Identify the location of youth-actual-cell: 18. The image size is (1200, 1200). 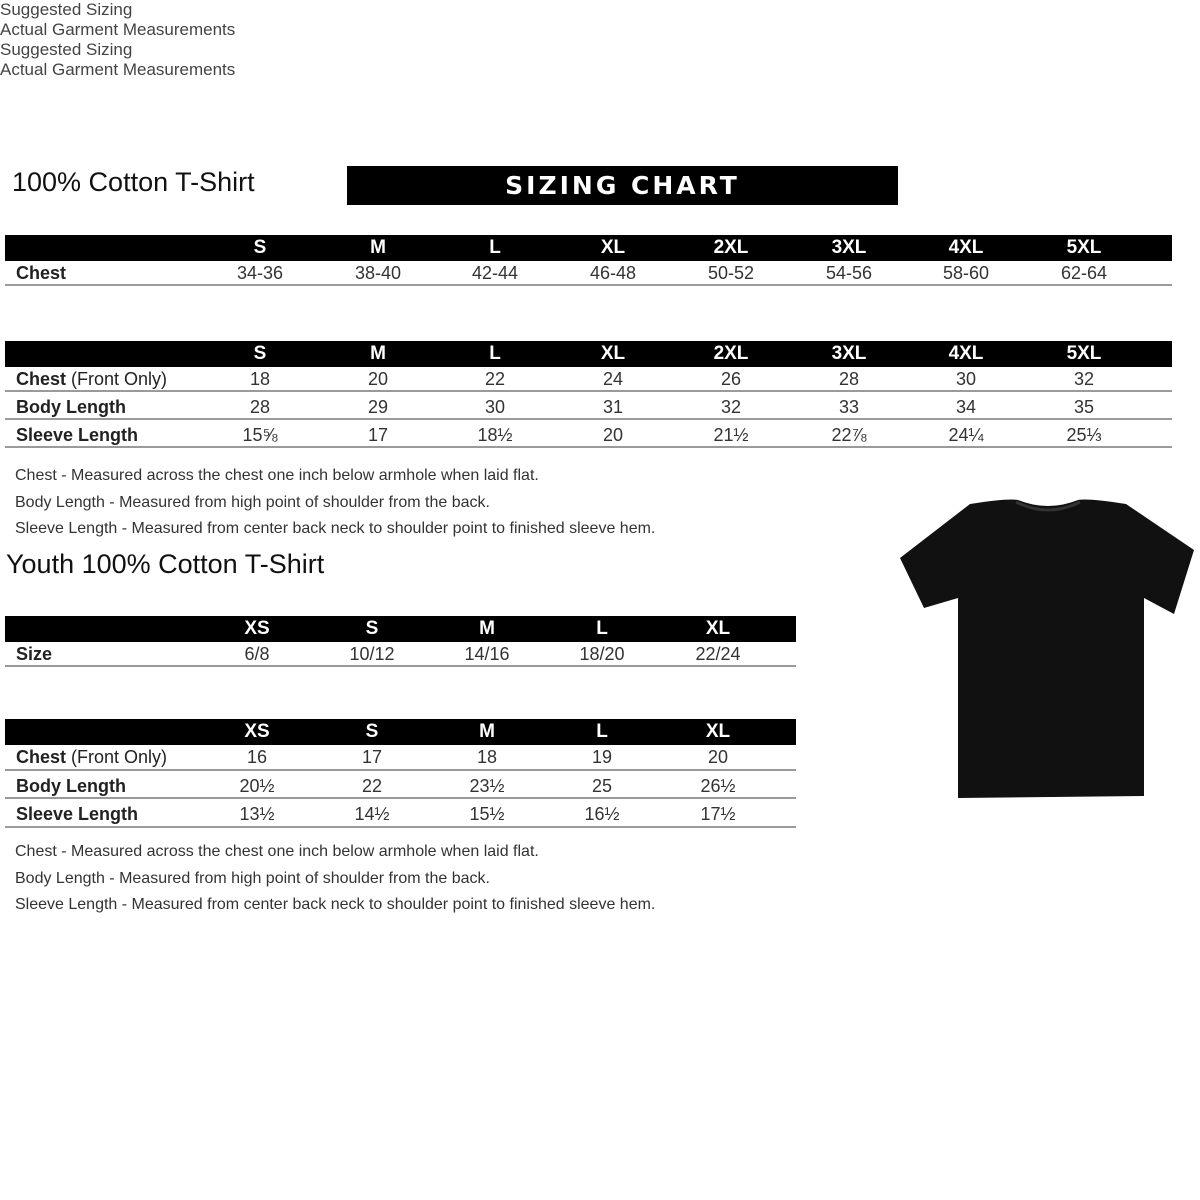
(487, 757).